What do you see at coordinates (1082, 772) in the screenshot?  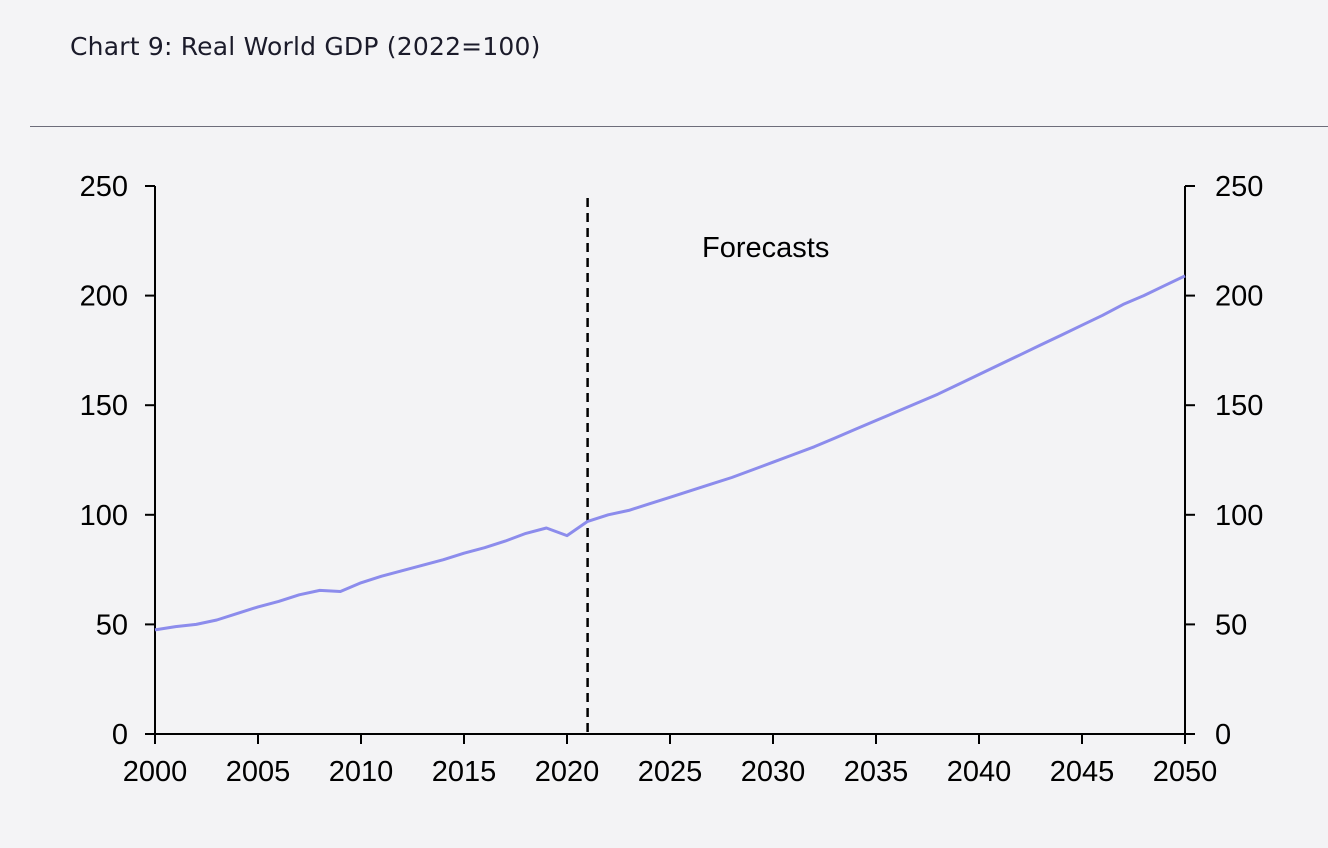 I see `x-tick-label: 2045` at bounding box center [1082, 772].